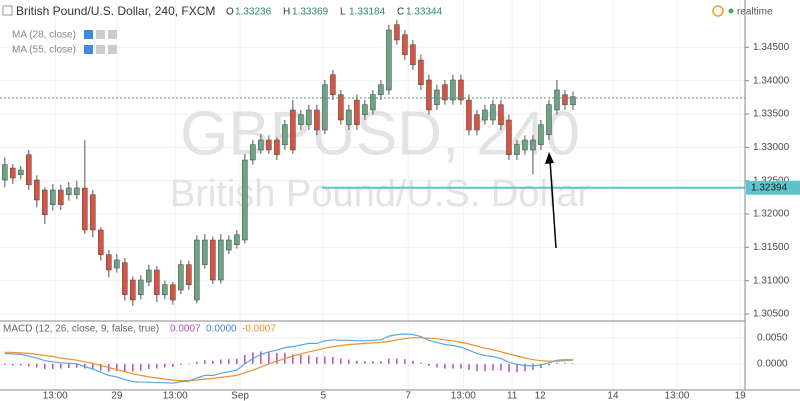  Describe the element at coordinates (771, 80) in the screenshot. I see `y-tick-label: 1.34000` at that location.